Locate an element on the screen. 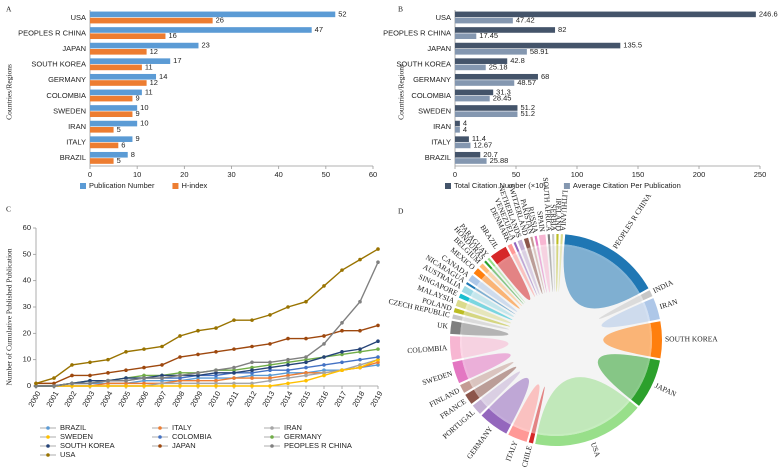  legend-label: BRAZIL is located at coordinates (73, 427).